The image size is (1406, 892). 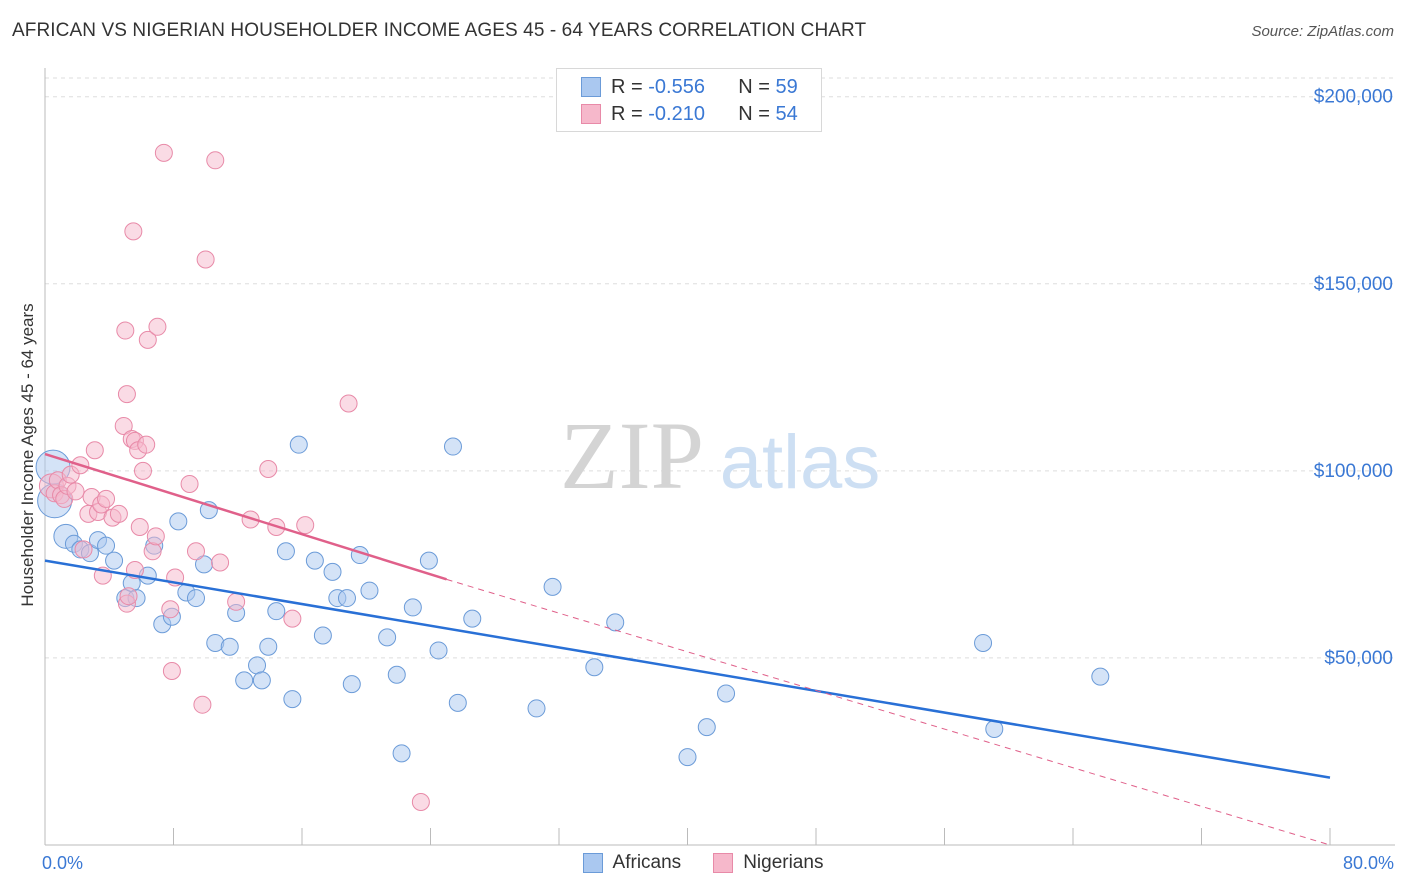 I want to click on nigerians-r-value: -0.210, so click(x=676, y=113).